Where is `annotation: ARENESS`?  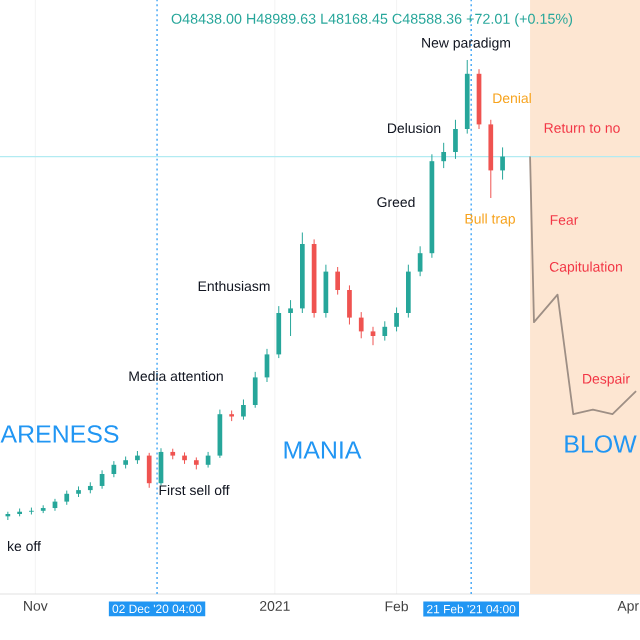 annotation: ARENESS is located at coordinates (59, 434).